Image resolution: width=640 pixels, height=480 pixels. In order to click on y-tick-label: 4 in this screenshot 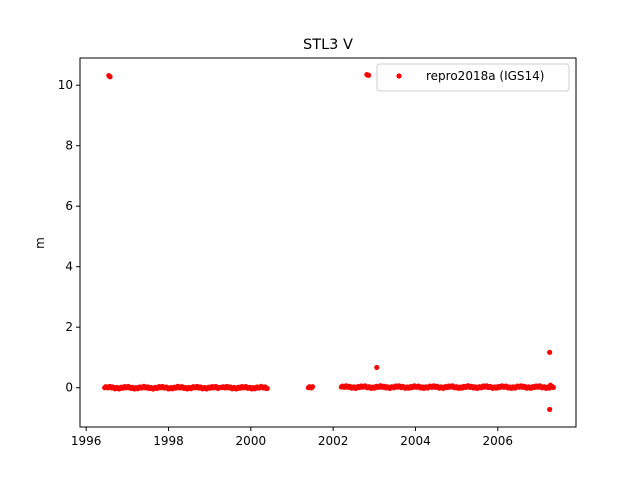, I will do `click(69, 267)`.